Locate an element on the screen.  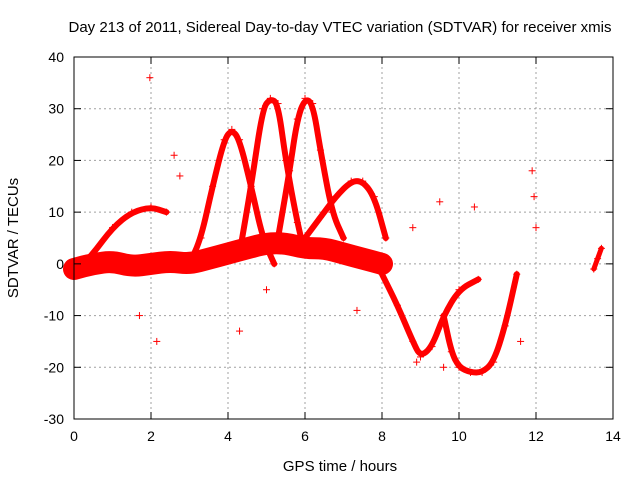
y-tick-label: 20 is located at coordinates (56, 160).